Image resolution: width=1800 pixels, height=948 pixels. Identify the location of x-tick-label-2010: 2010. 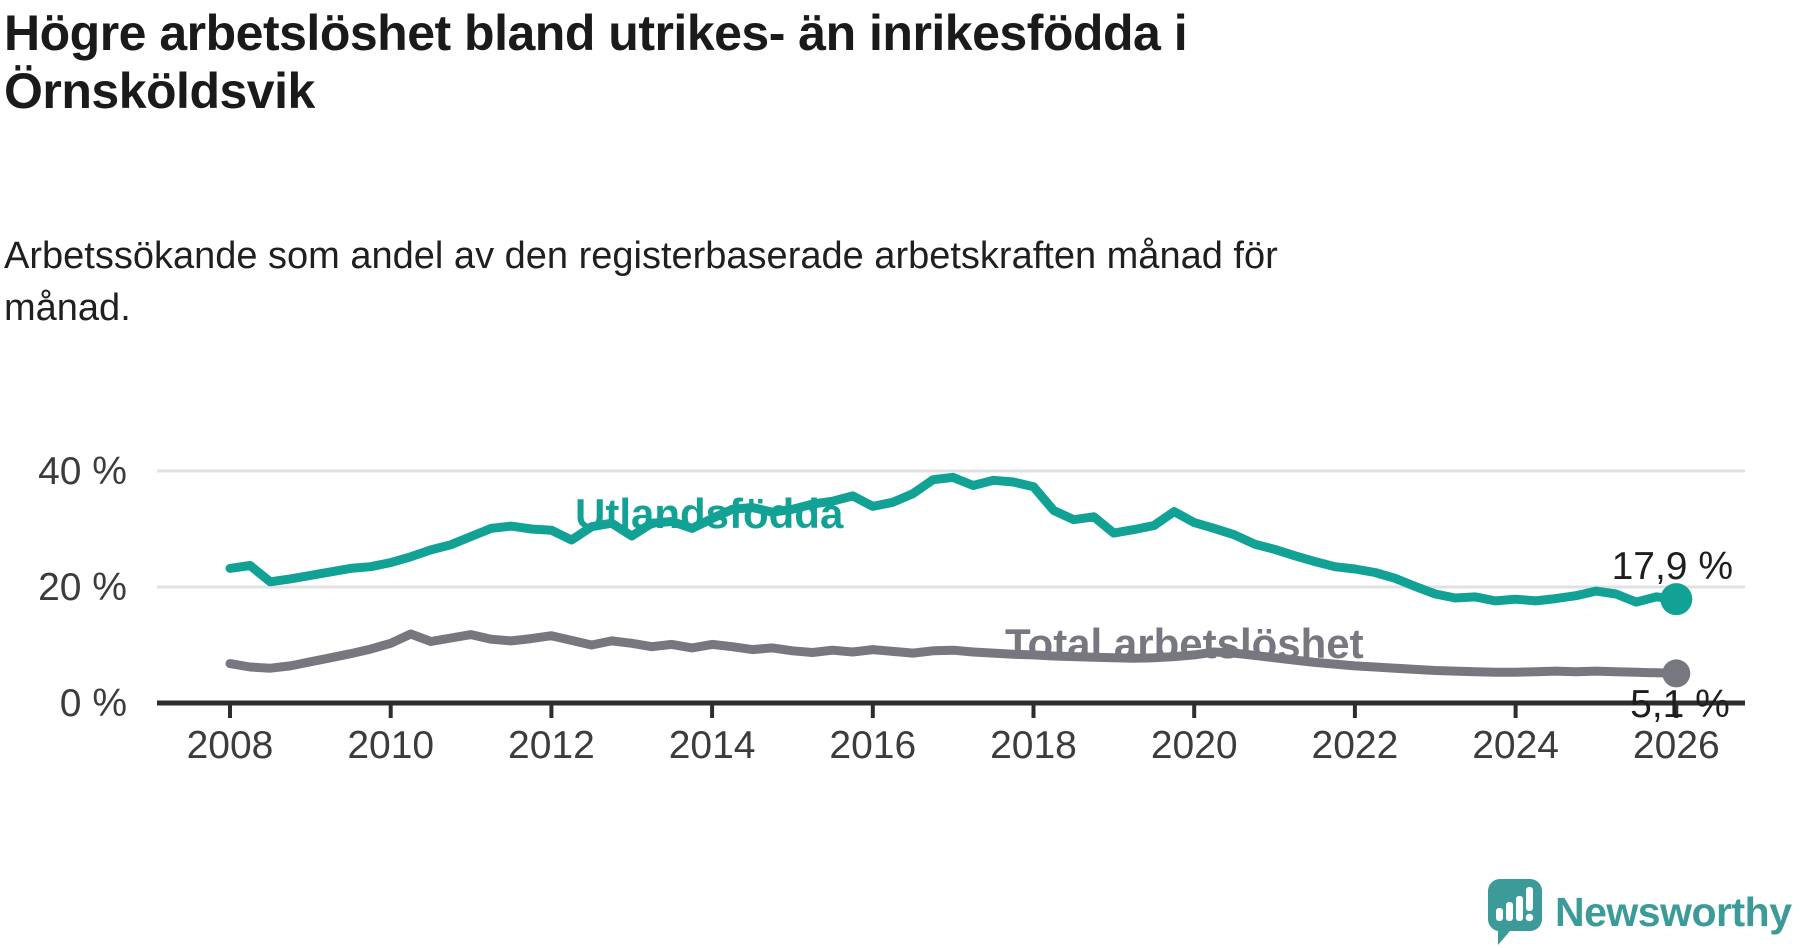
(390, 745).